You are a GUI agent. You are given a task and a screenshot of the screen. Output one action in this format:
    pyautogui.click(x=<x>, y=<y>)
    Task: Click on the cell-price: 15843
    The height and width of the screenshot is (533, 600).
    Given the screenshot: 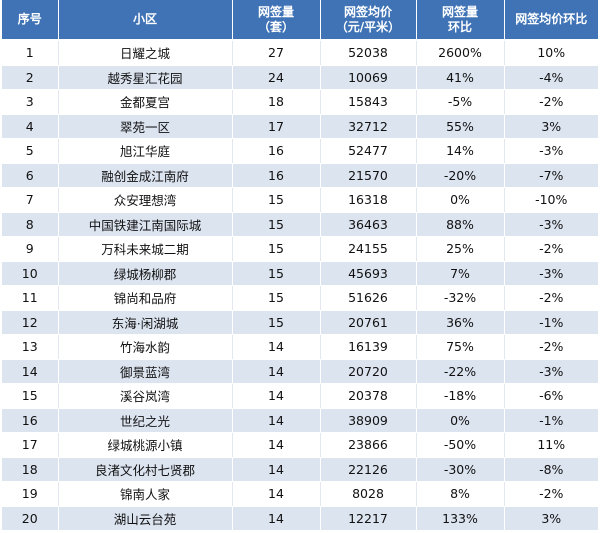 What is the action you would take?
    pyautogui.click(x=368, y=102)
    